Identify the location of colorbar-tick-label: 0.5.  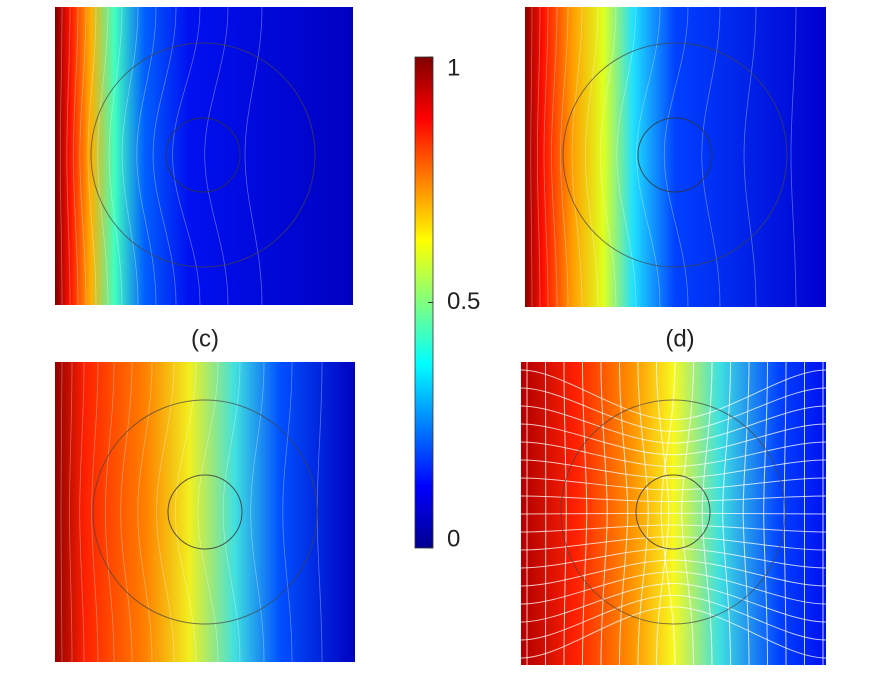
(463, 301).